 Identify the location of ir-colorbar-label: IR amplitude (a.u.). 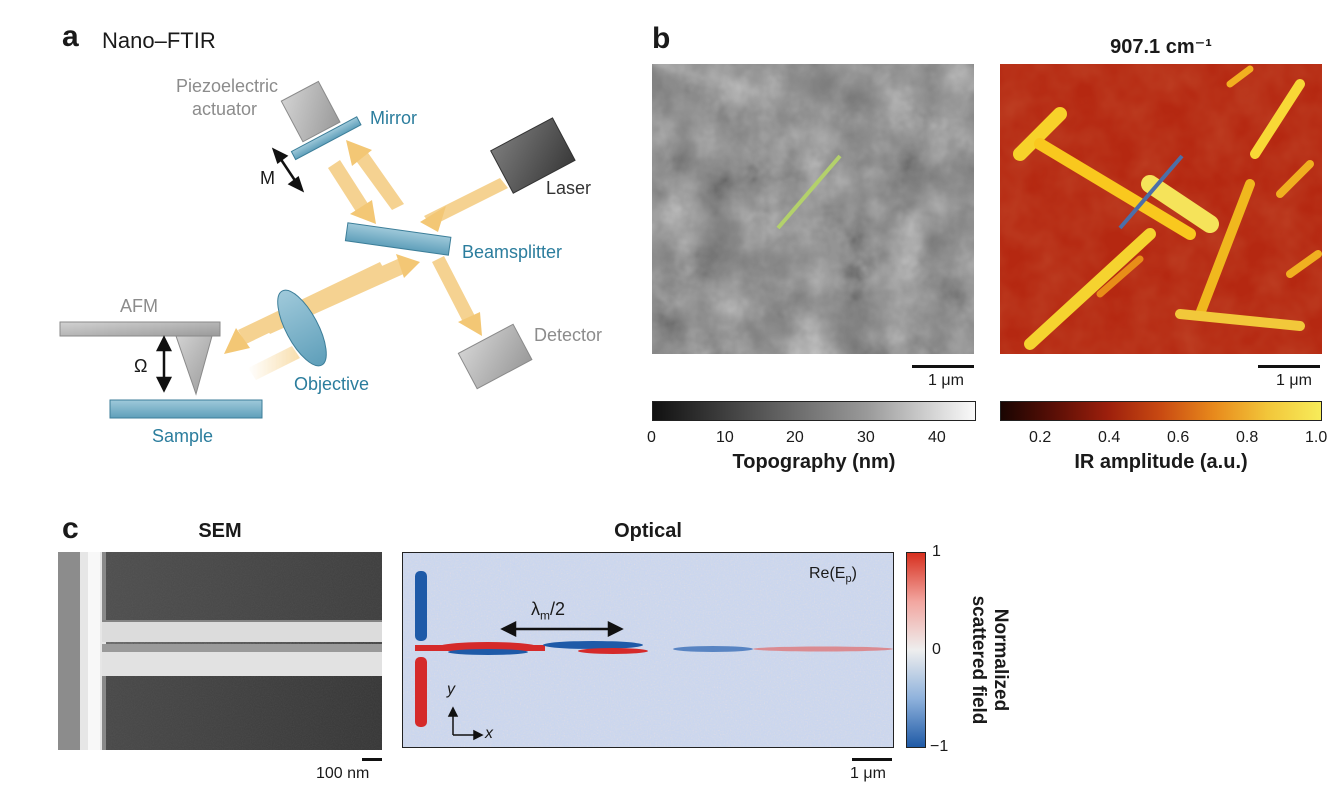
(1161, 462).